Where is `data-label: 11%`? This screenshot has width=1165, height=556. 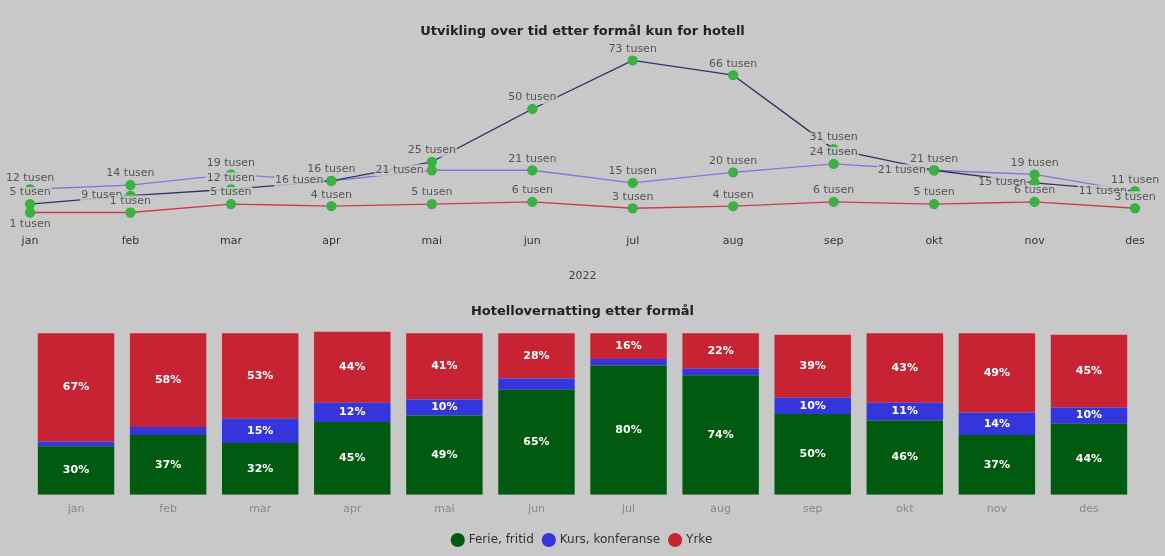
data-label: 11% is located at coordinates (904, 411).